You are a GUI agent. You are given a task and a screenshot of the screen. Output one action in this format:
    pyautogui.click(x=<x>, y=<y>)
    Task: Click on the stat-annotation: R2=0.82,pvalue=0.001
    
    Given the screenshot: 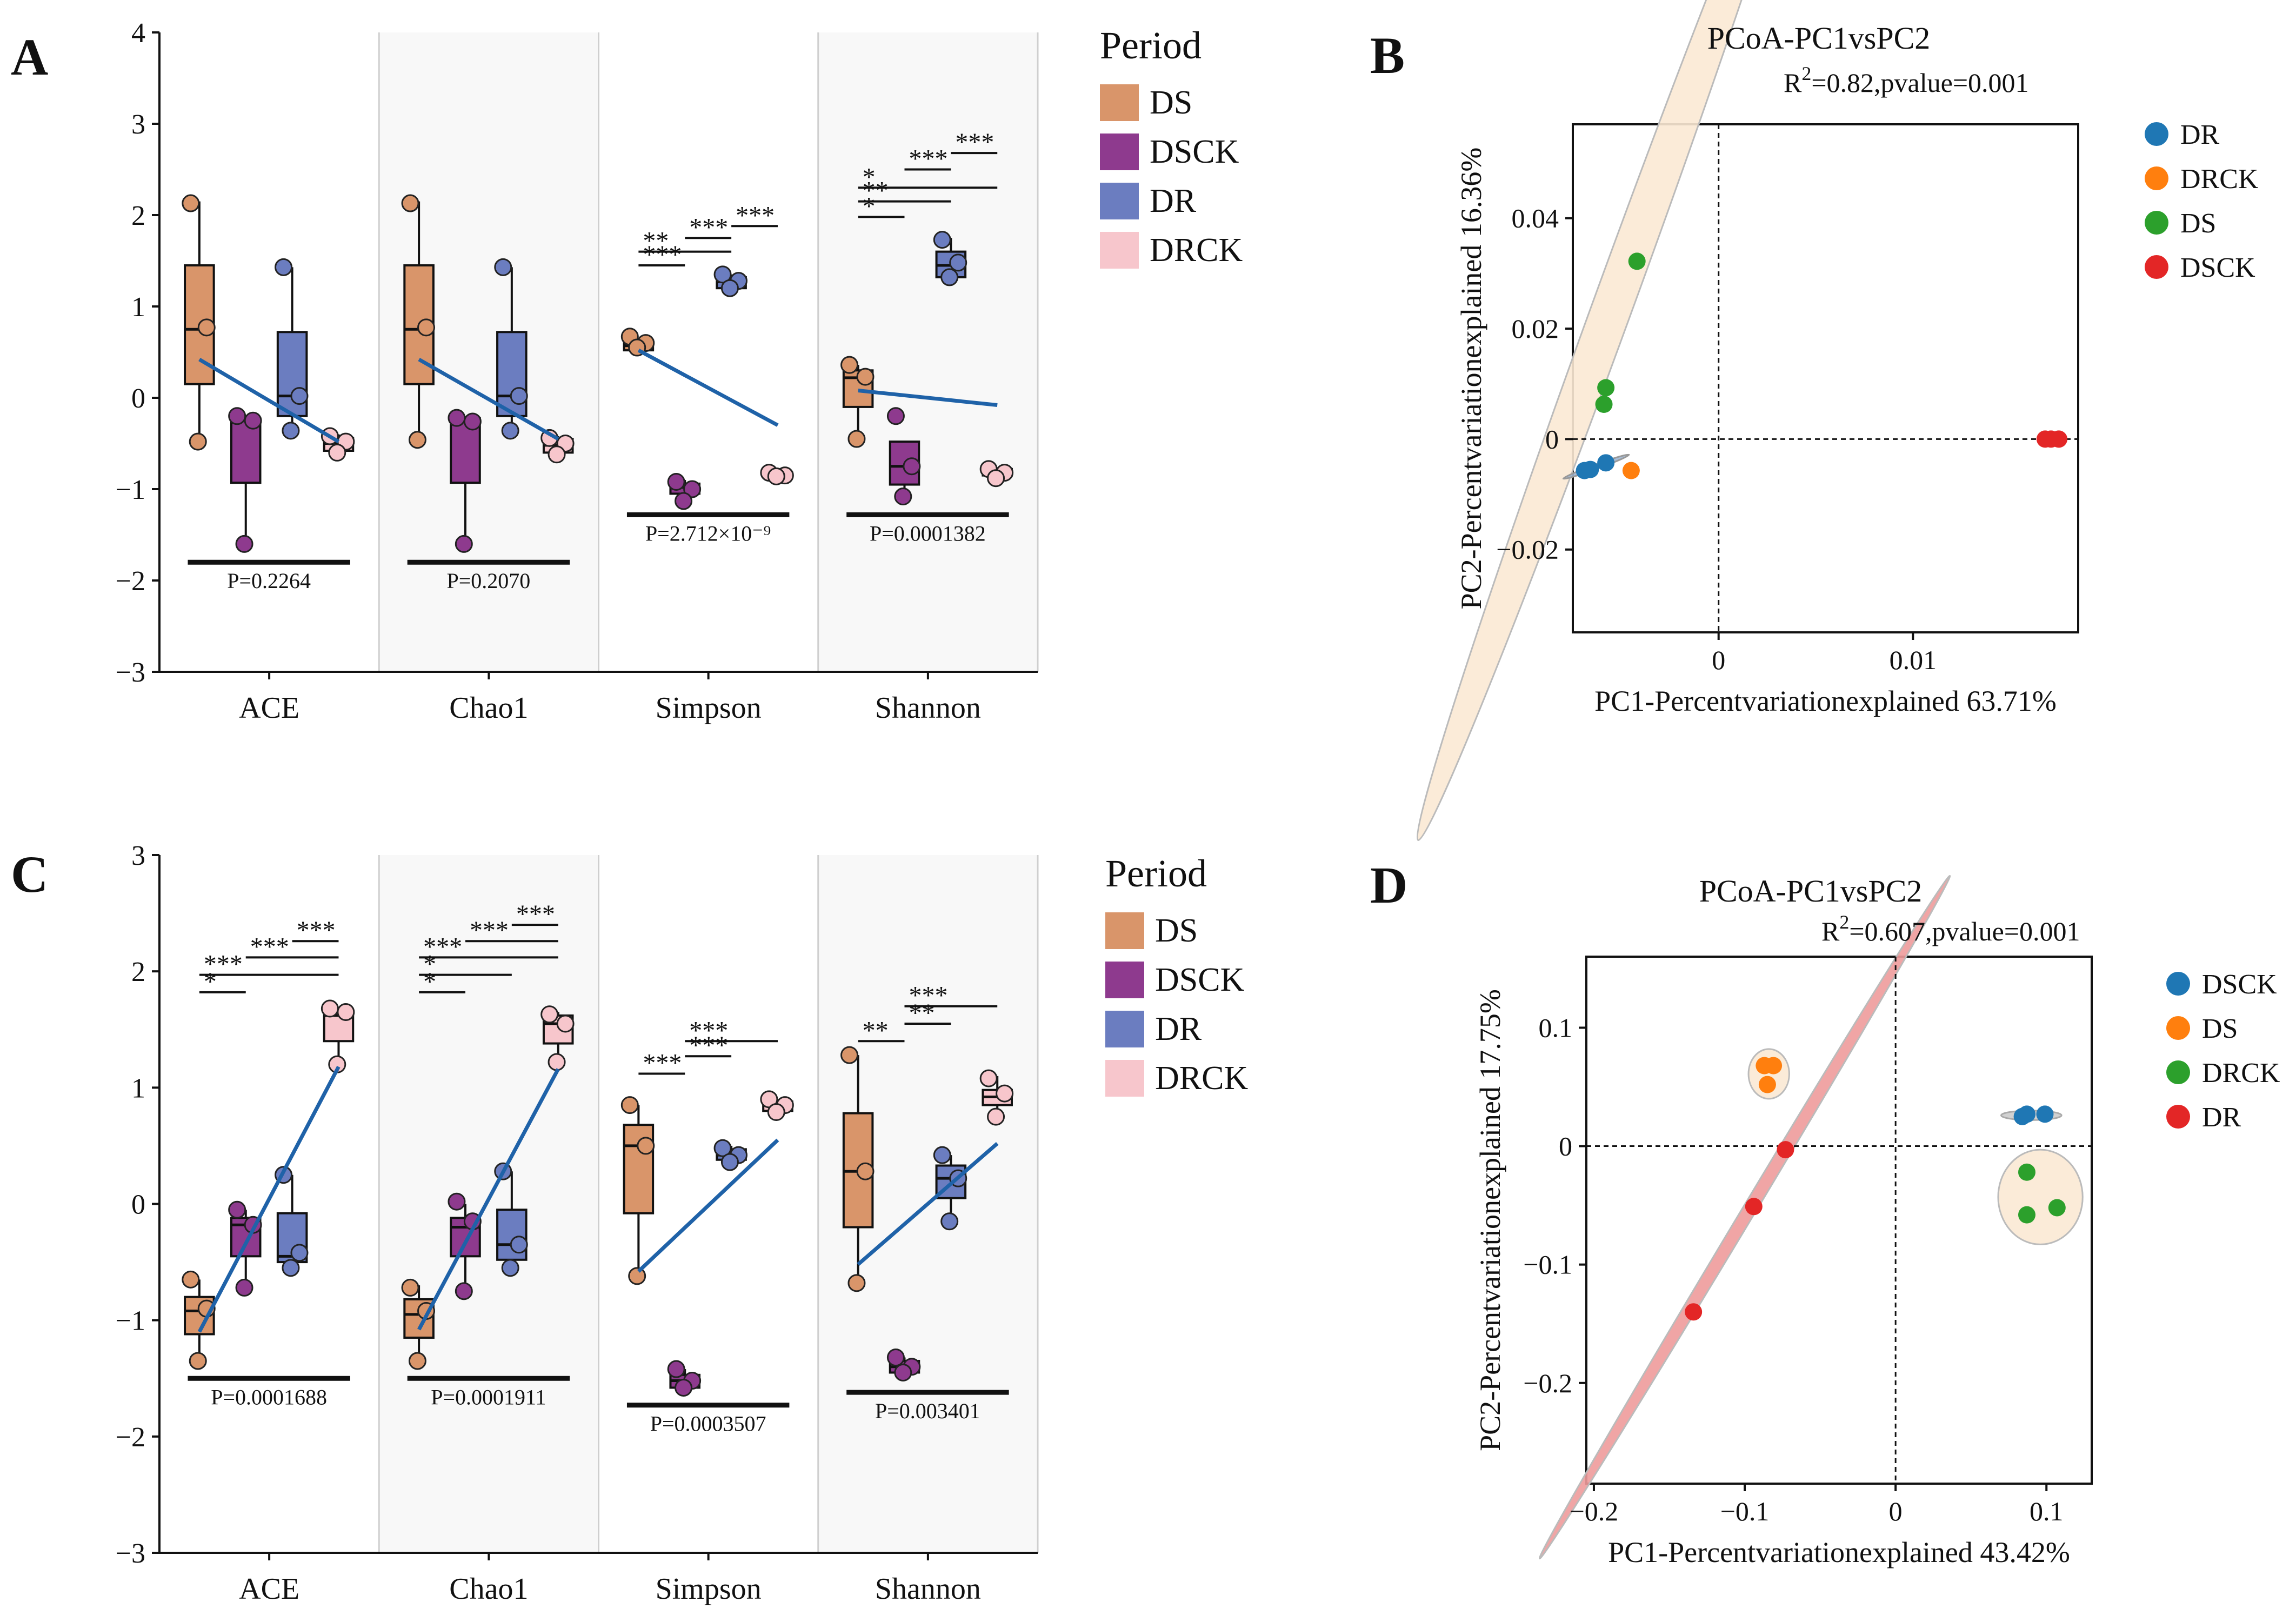 What is the action you would take?
    pyautogui.click(x=1906, y=81)
    